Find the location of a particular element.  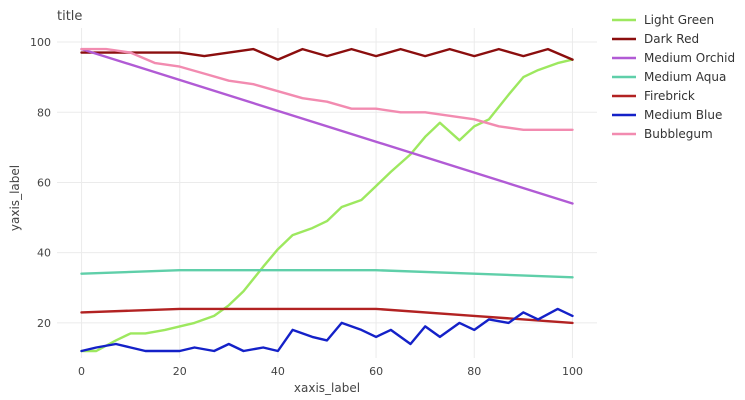

series-line-medium-aqua is located at coordinates (327, 274).